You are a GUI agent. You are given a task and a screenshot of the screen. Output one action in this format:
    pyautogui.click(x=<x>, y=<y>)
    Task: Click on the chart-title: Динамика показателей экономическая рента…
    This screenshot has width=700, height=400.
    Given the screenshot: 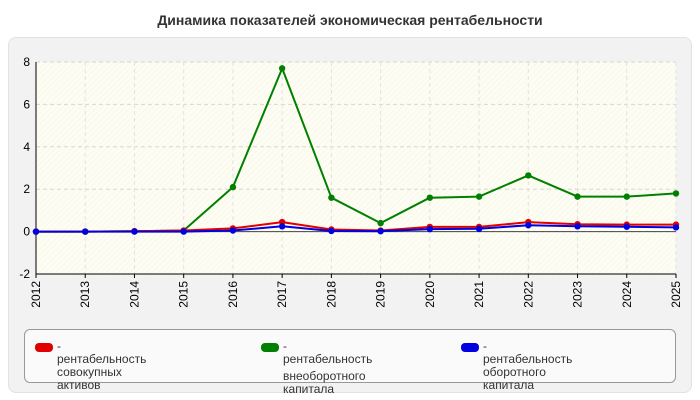 What is the action you would take?
    pyautogui.click(x=350, y=20)
    